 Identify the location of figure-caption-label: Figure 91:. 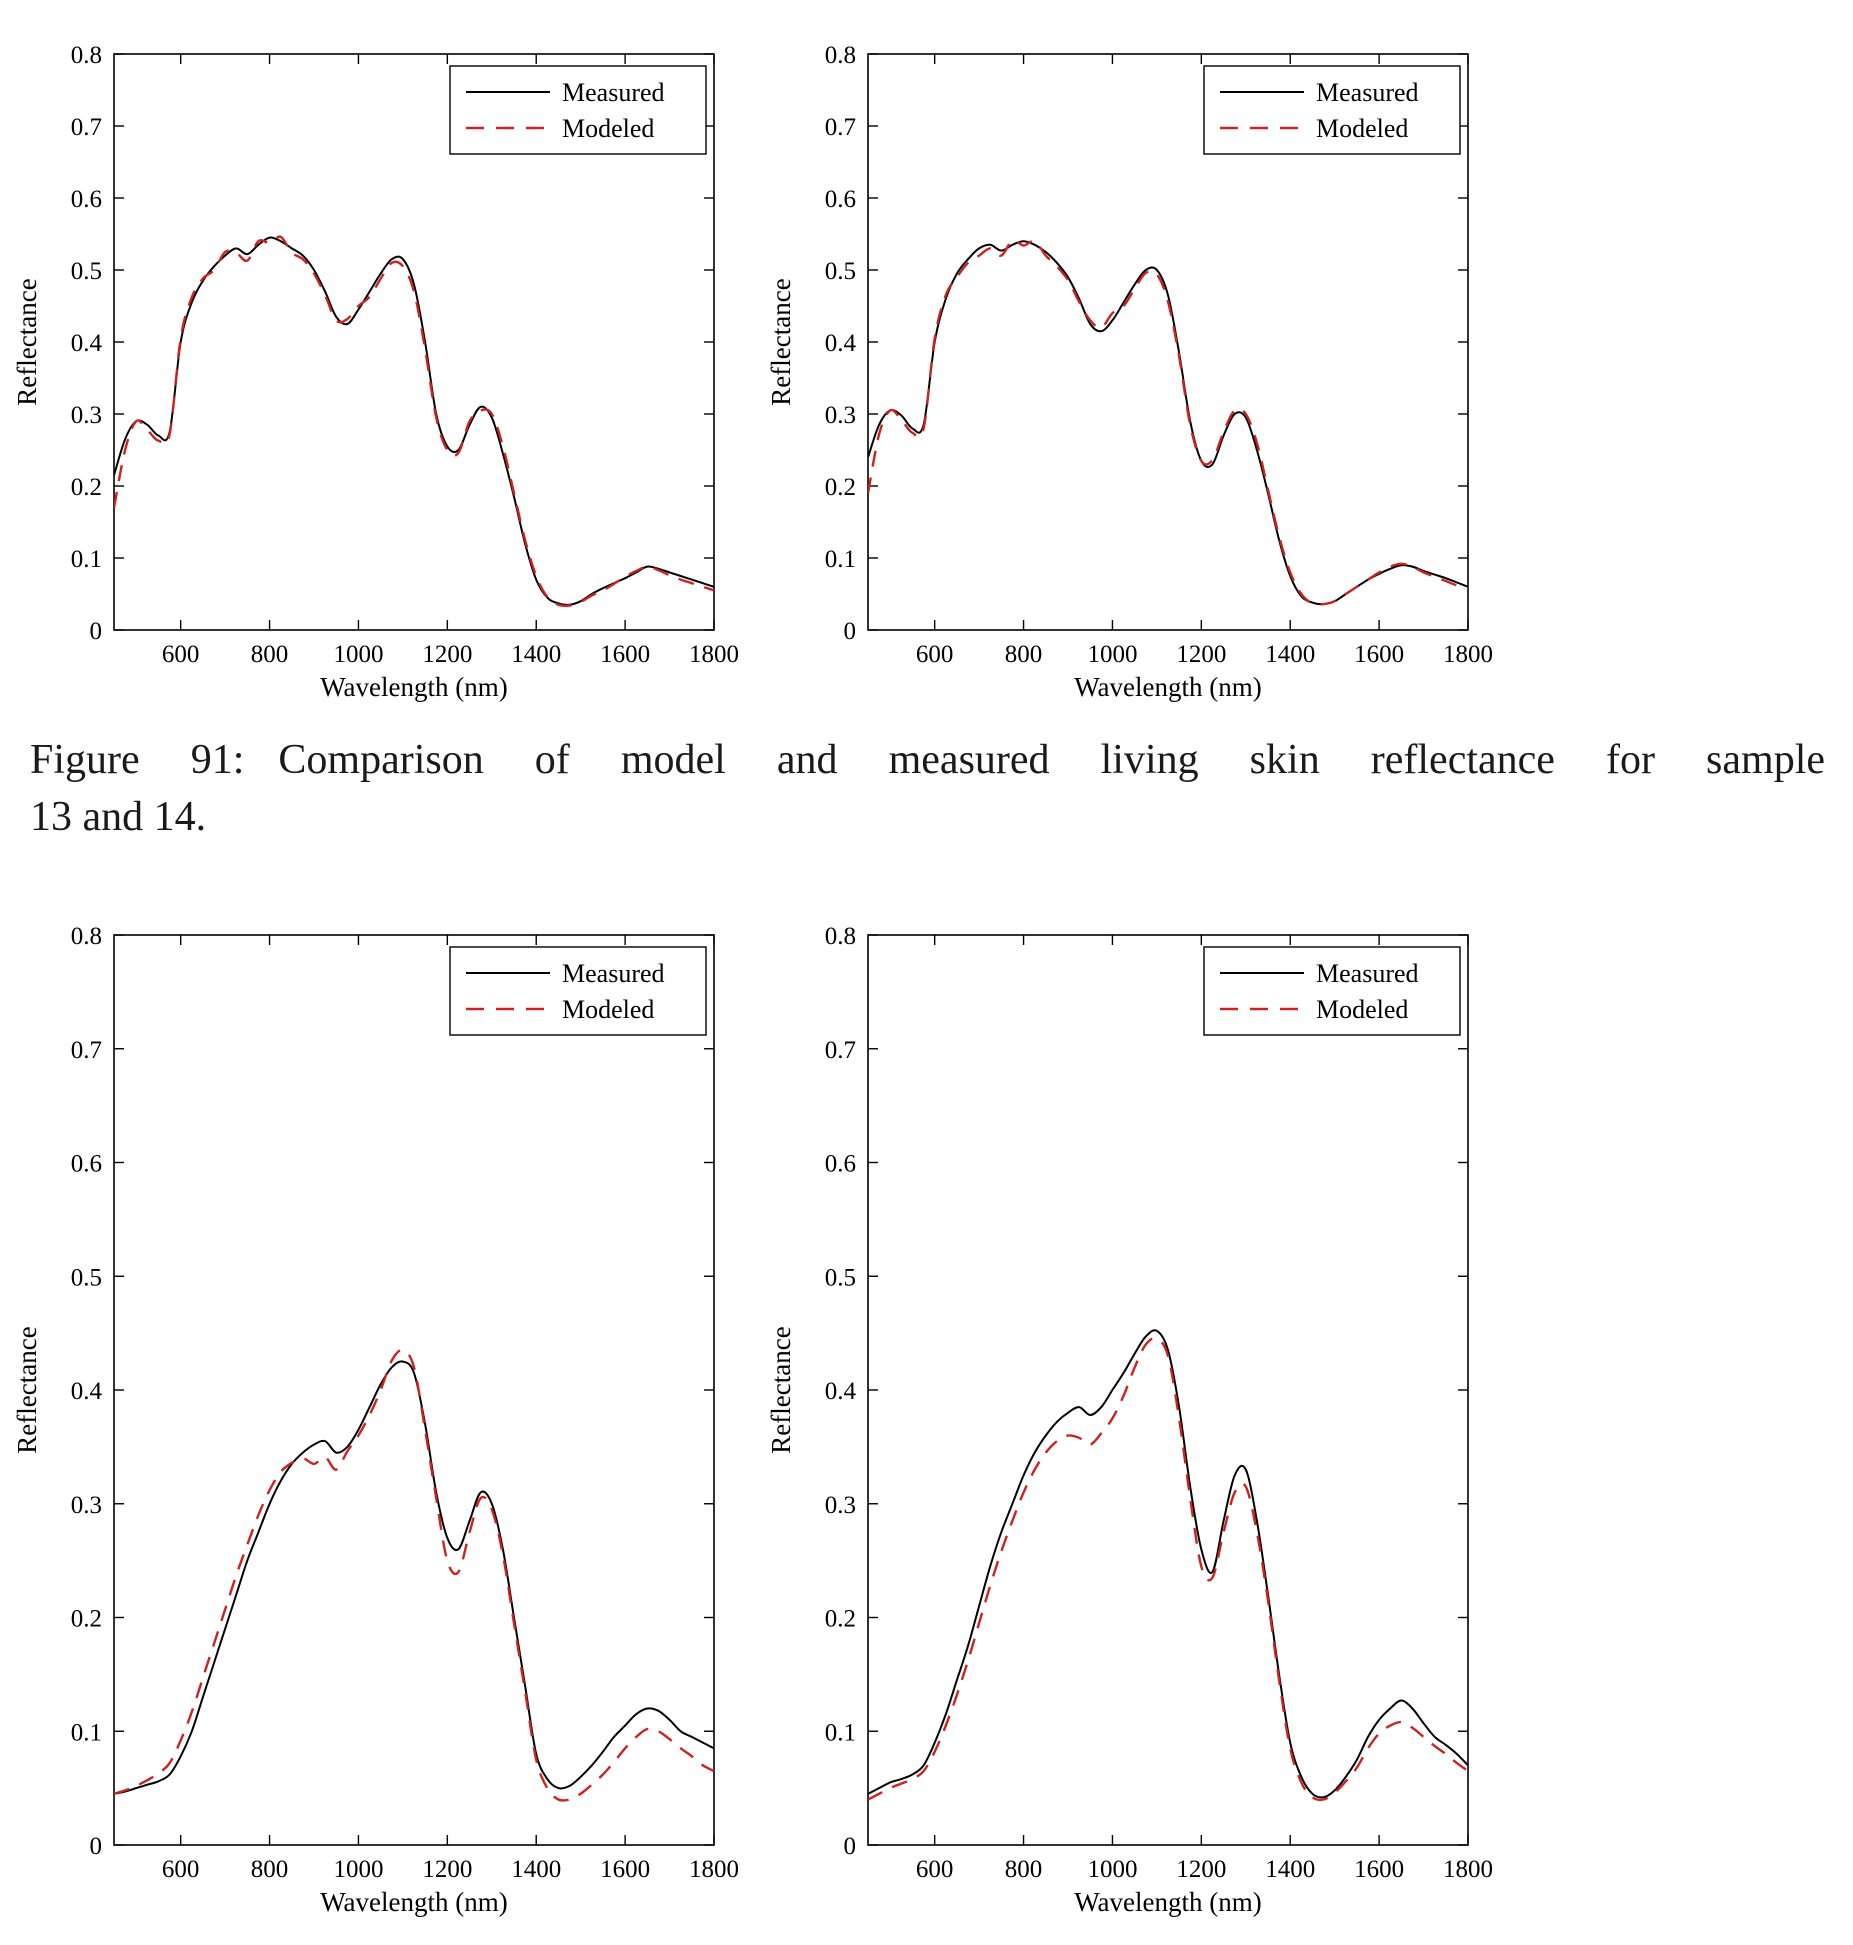
(137, 760).